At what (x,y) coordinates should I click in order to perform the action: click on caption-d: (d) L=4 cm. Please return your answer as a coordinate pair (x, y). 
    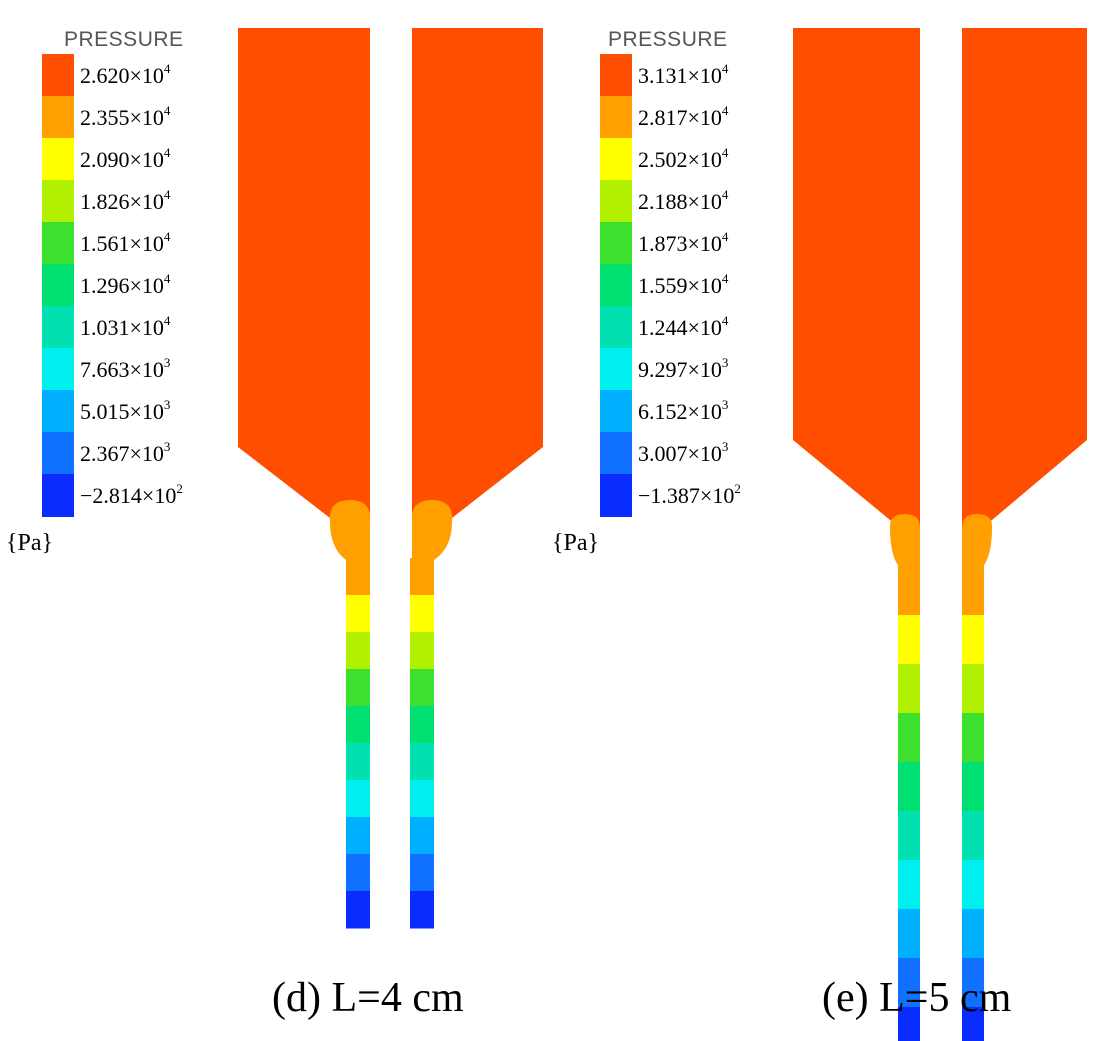
    Looking at the image, I should click on (368, 998).